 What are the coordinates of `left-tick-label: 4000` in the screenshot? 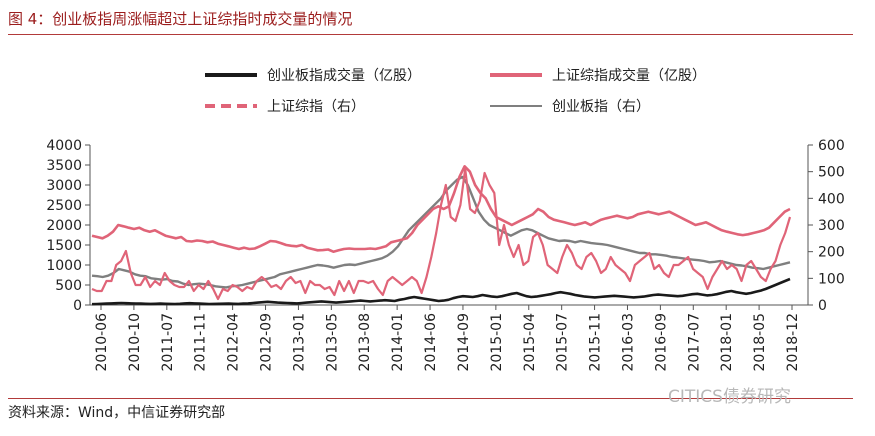 It's located at (64, 146).